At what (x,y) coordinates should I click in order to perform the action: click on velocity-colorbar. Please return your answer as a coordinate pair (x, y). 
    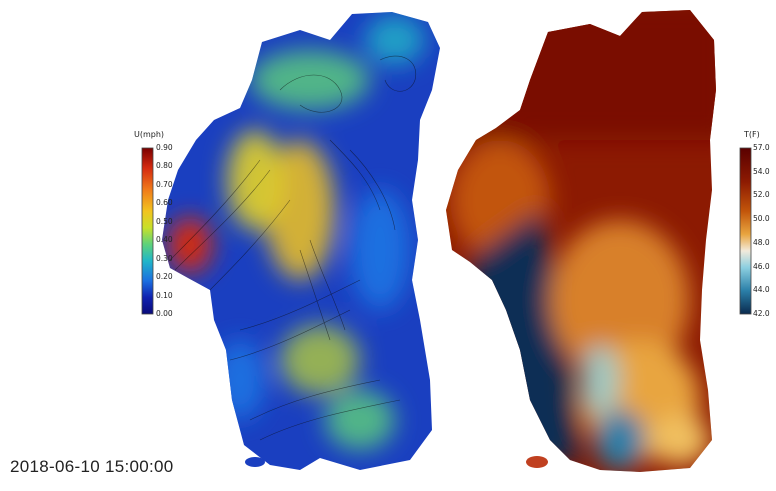
    Looking at the image, I should click on (147, 231).